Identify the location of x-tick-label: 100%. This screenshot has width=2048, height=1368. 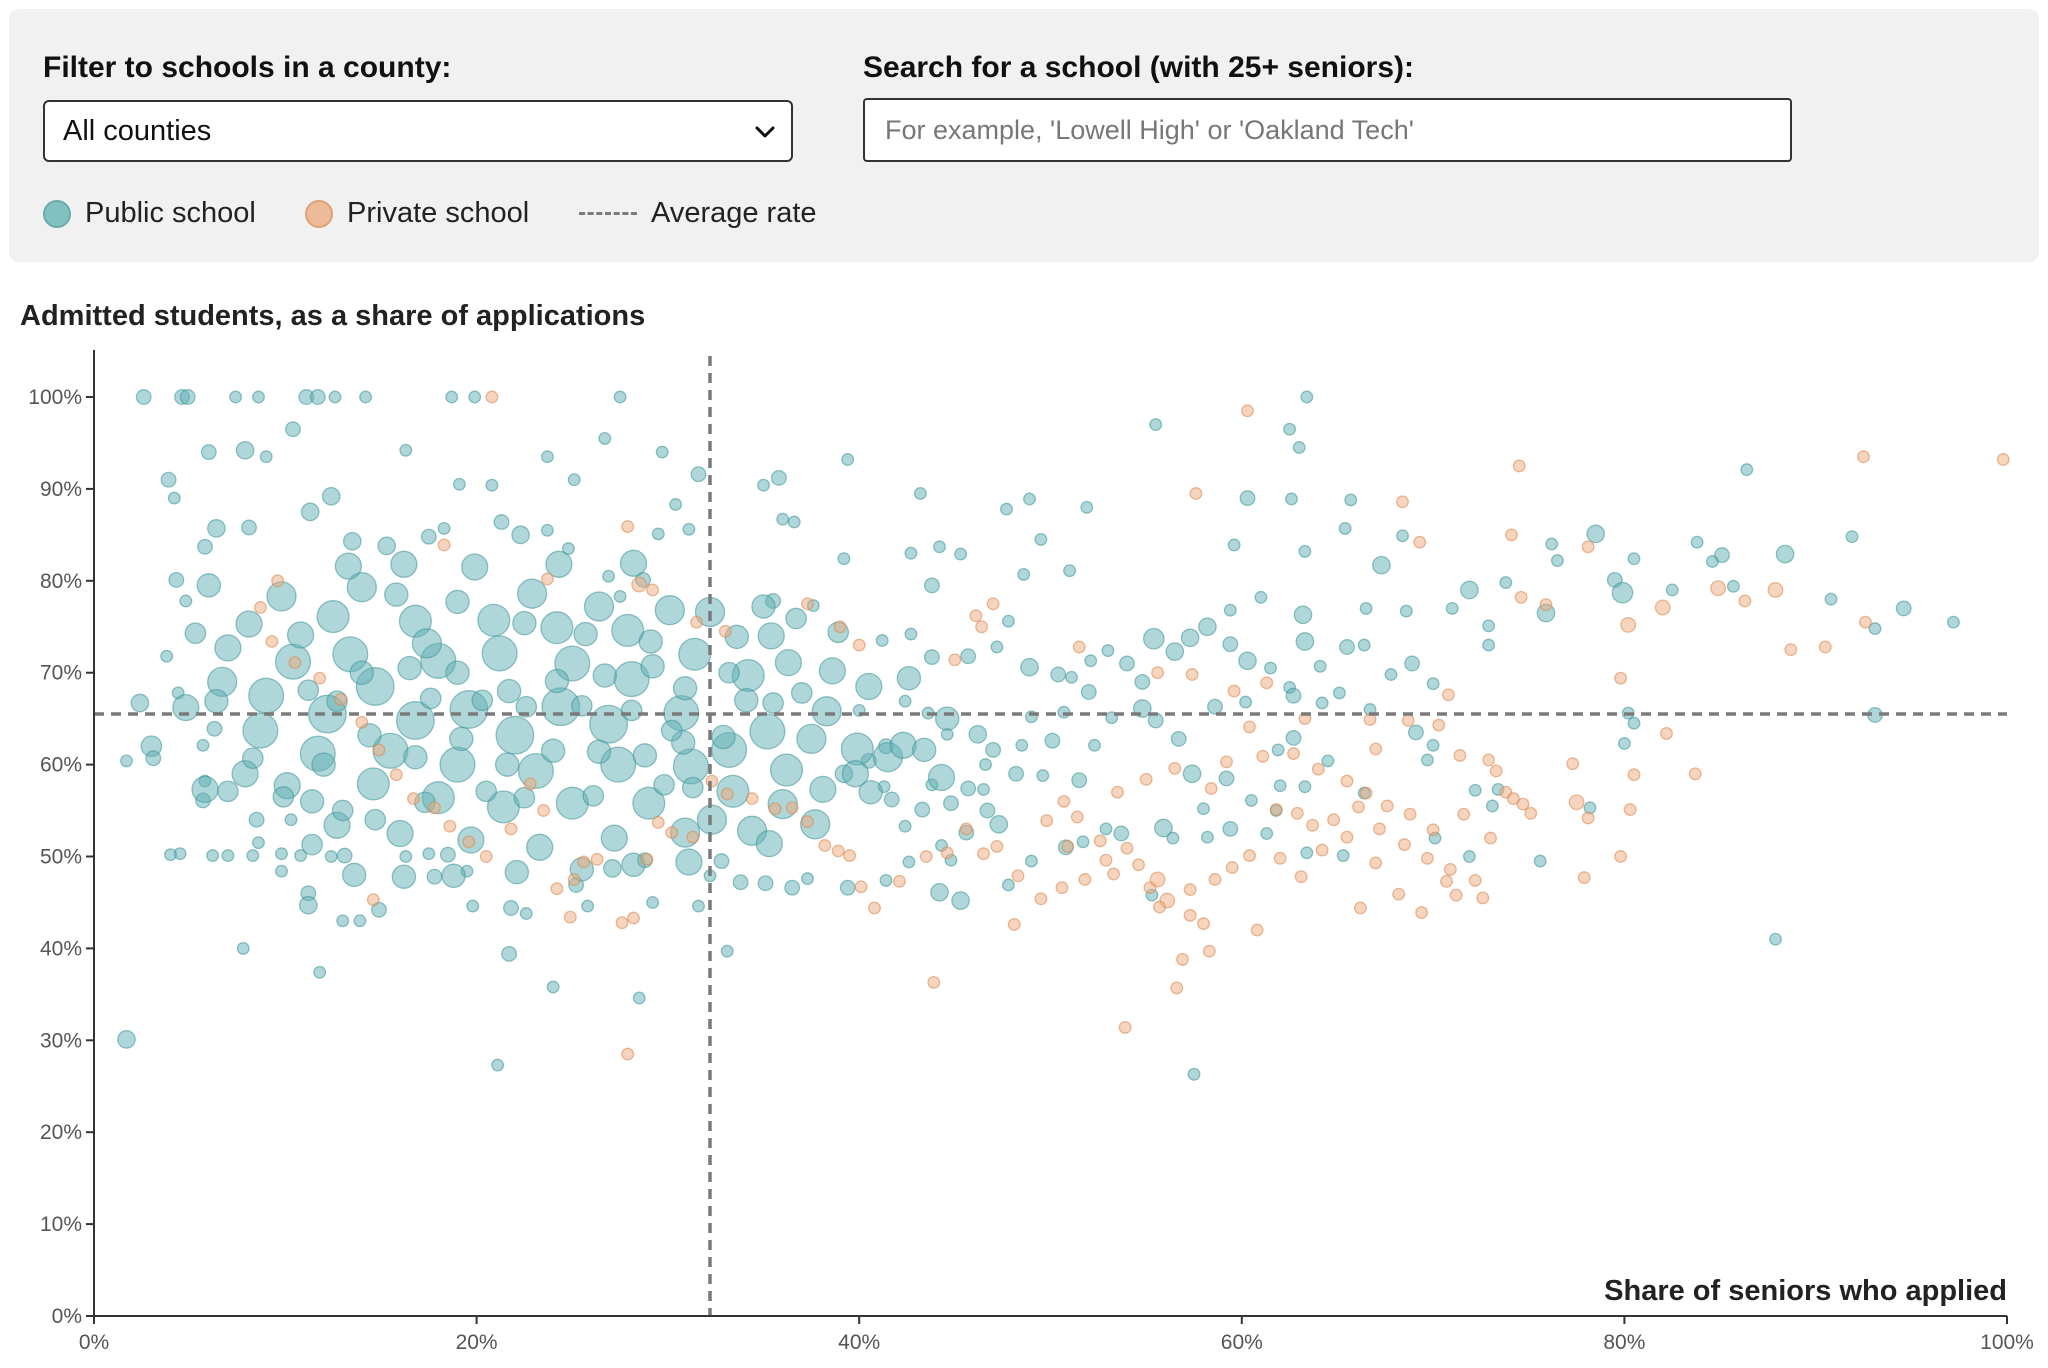
(2007, 1342).